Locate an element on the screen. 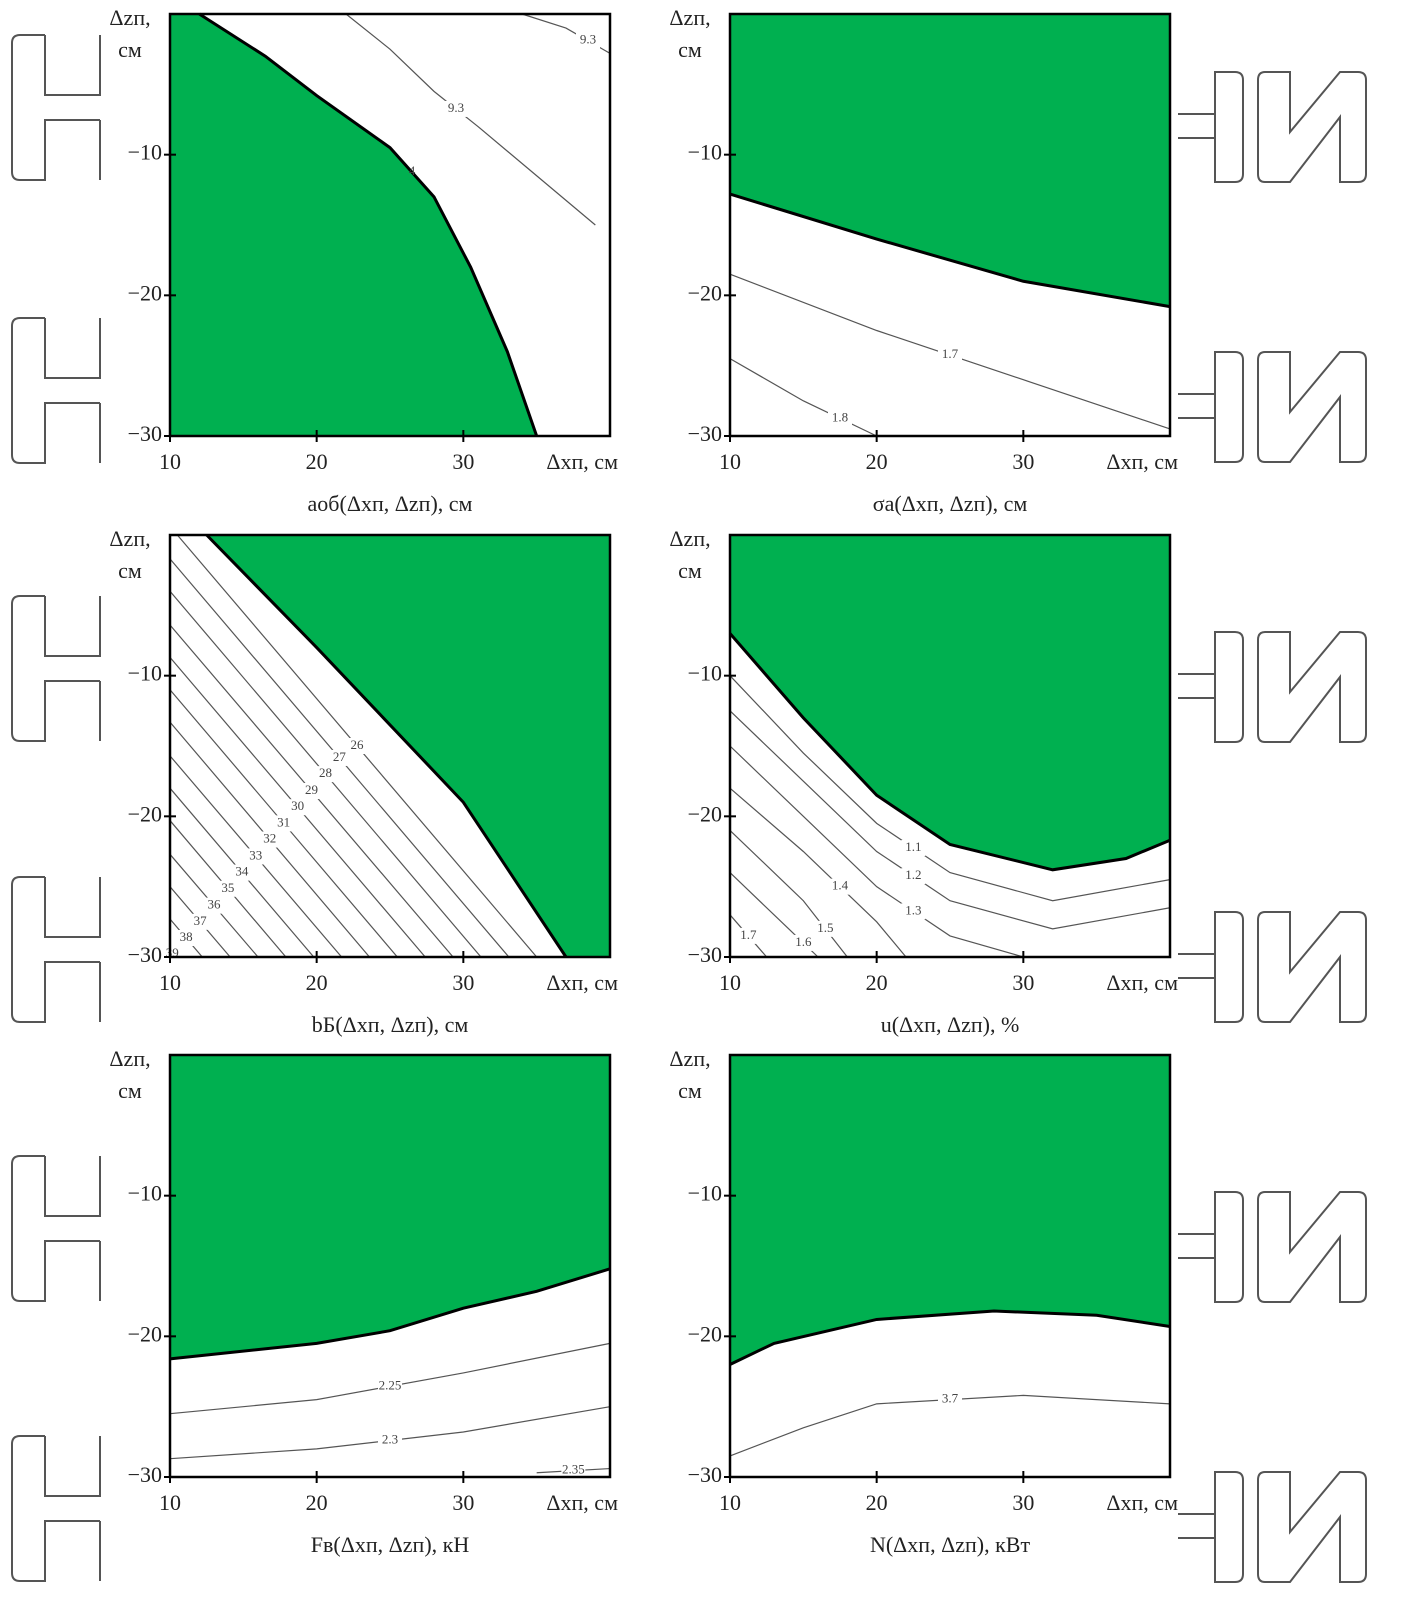 The width and height of the screenshot is (1410, 1601). x-tick-label: 30 is located at coordinates (1023, 1502).